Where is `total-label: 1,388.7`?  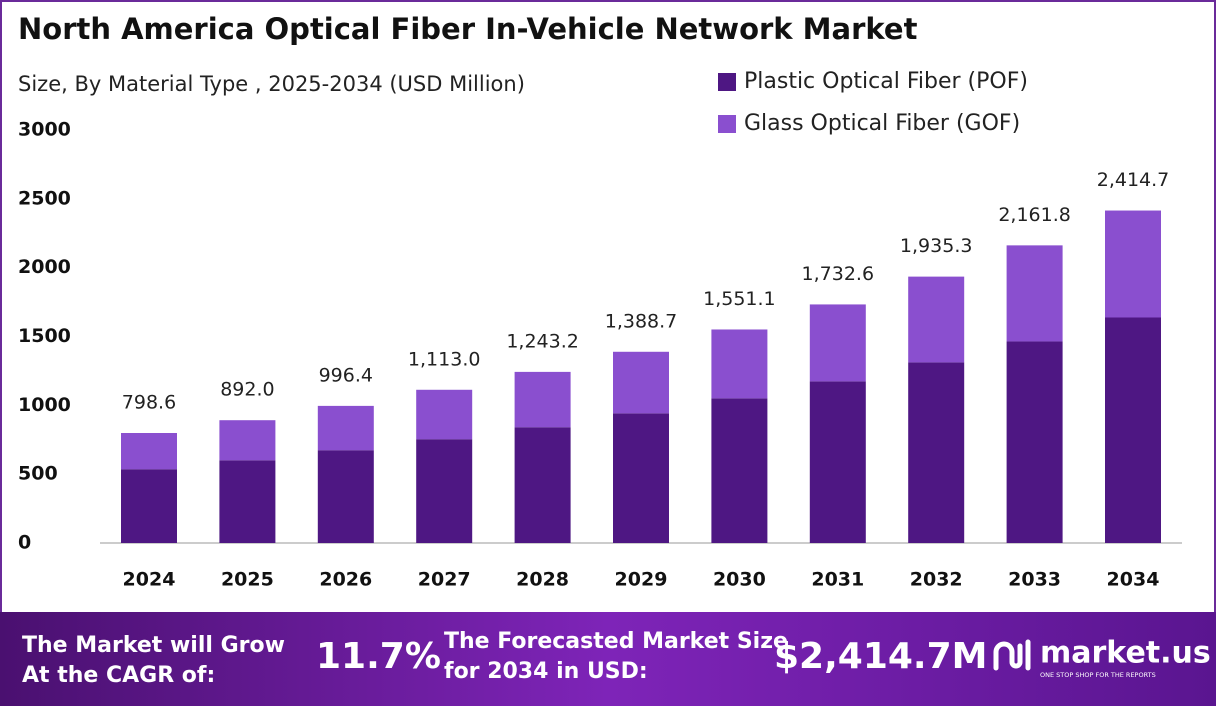 total-label: 1,388.7 is located at coordinates (641, 321).